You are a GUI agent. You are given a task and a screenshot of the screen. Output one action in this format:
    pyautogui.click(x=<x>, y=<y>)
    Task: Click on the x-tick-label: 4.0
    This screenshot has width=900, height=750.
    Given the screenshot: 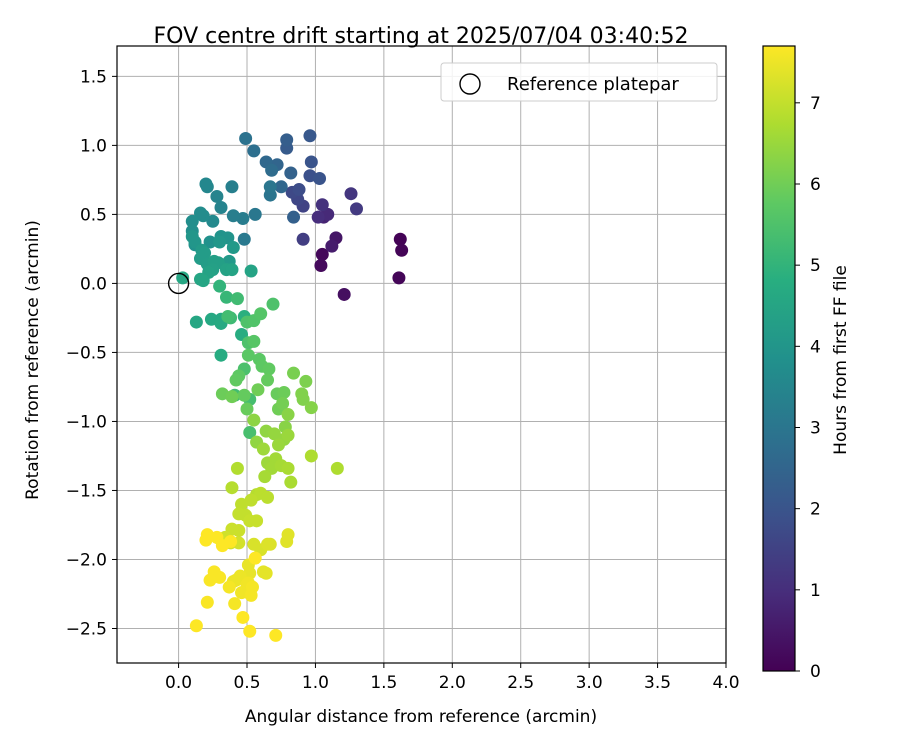 What is the action you would take?
    pyautogui.click(x=725, y=683)
    